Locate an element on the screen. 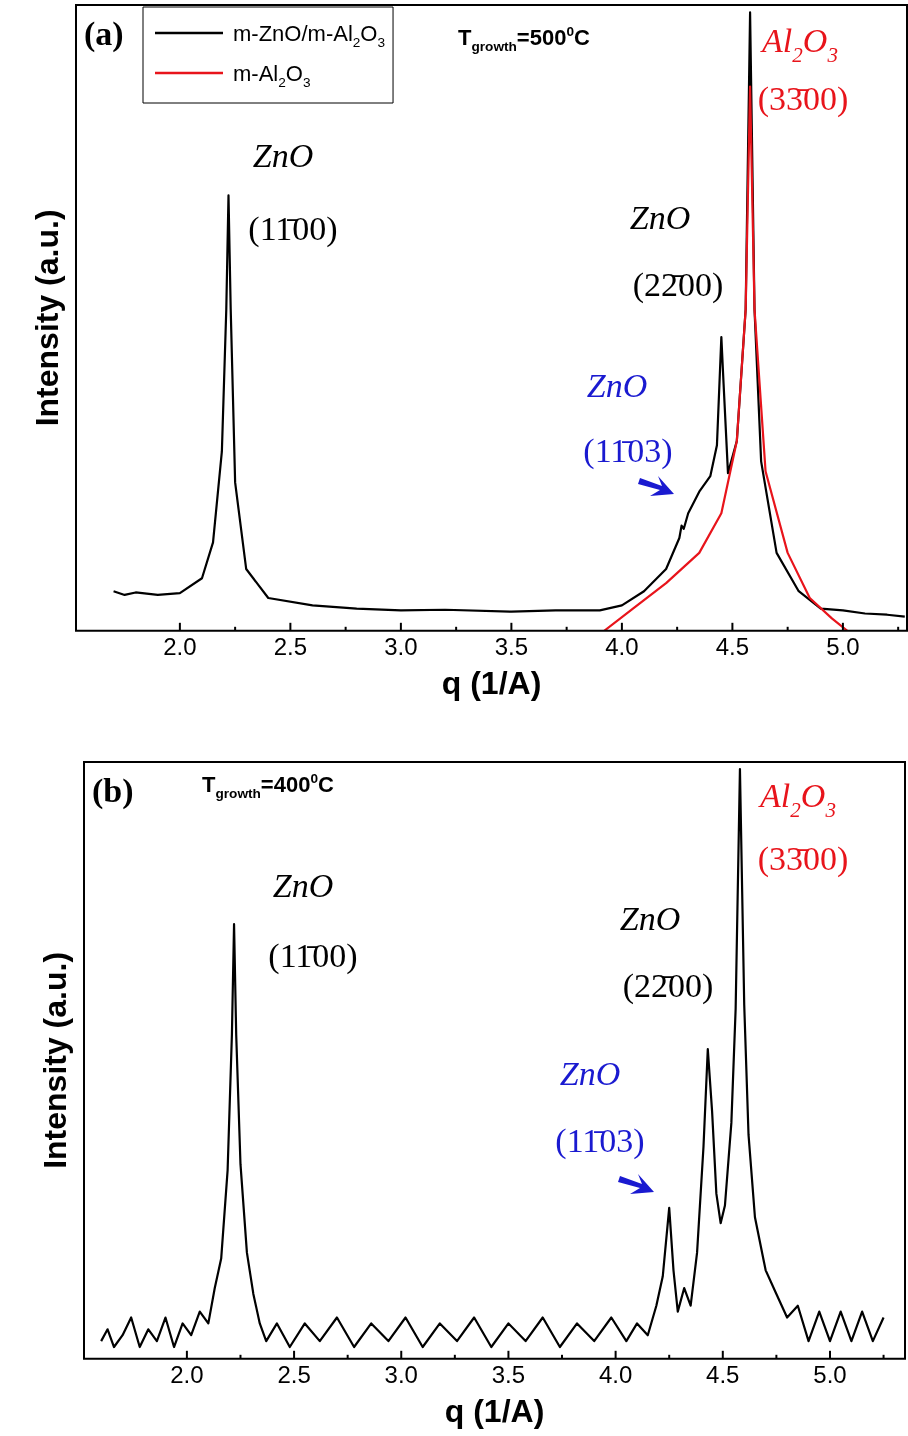 This screenshot has width=908, height=1436. annotation: (a) is located at coordinates (104, 34).